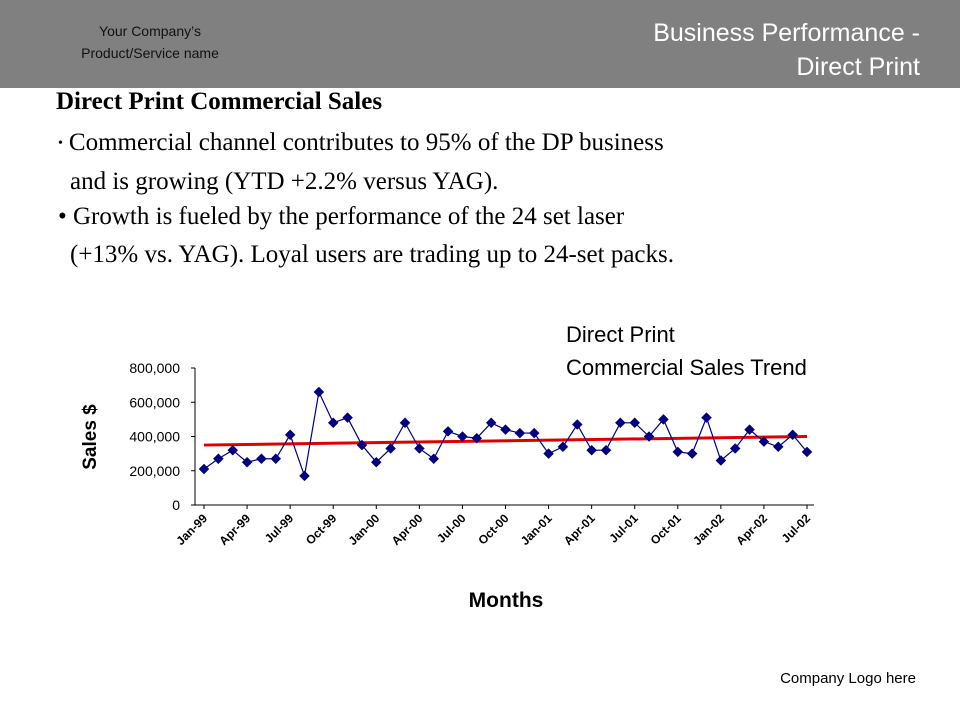 The height and width of the screenshot is (720, 960). Describe the element at coordinates (219, 101) in the screenshot. I see `section-heading: Direct Print Commercial Sales` at that location.